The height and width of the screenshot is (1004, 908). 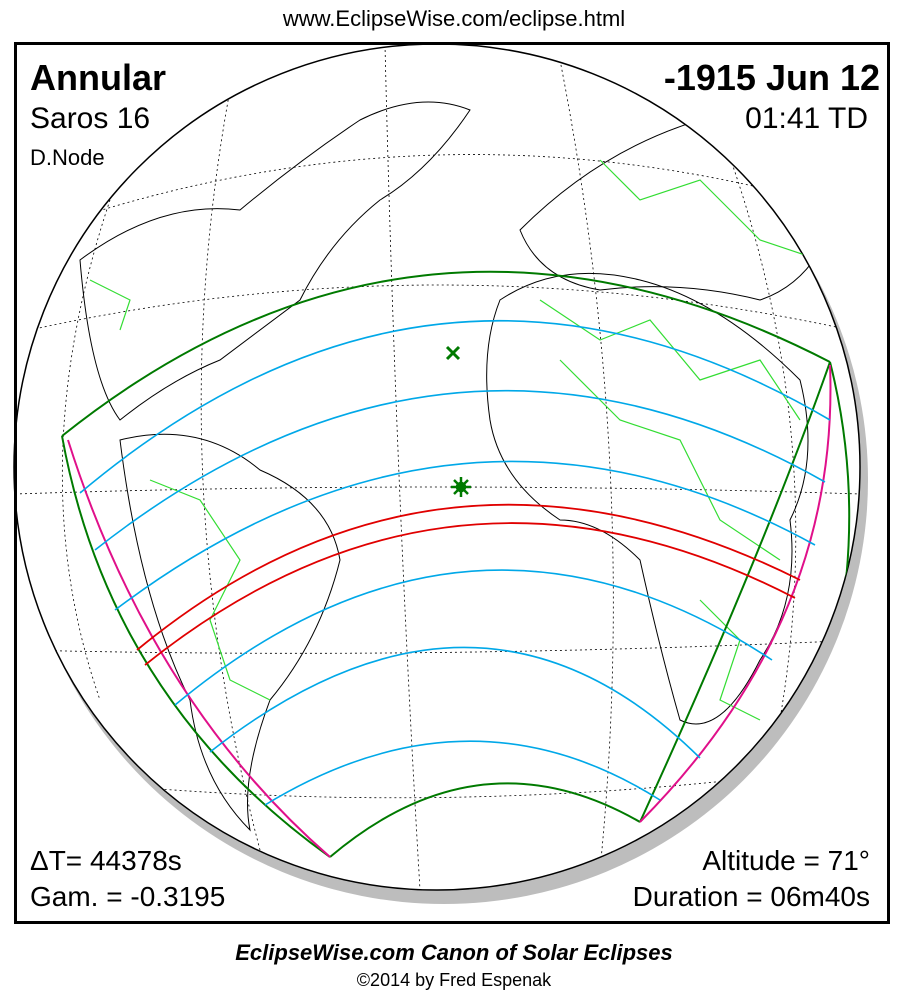 What do you see at coordinates (454, 980) in the screenshot?
I see `footer-credit: ©2014 by Fred Espenak` at bounding box center [454, 980].